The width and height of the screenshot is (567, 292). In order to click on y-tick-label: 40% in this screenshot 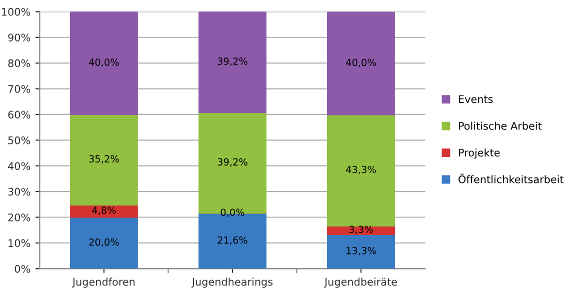, I will do `click(19, 166)`.